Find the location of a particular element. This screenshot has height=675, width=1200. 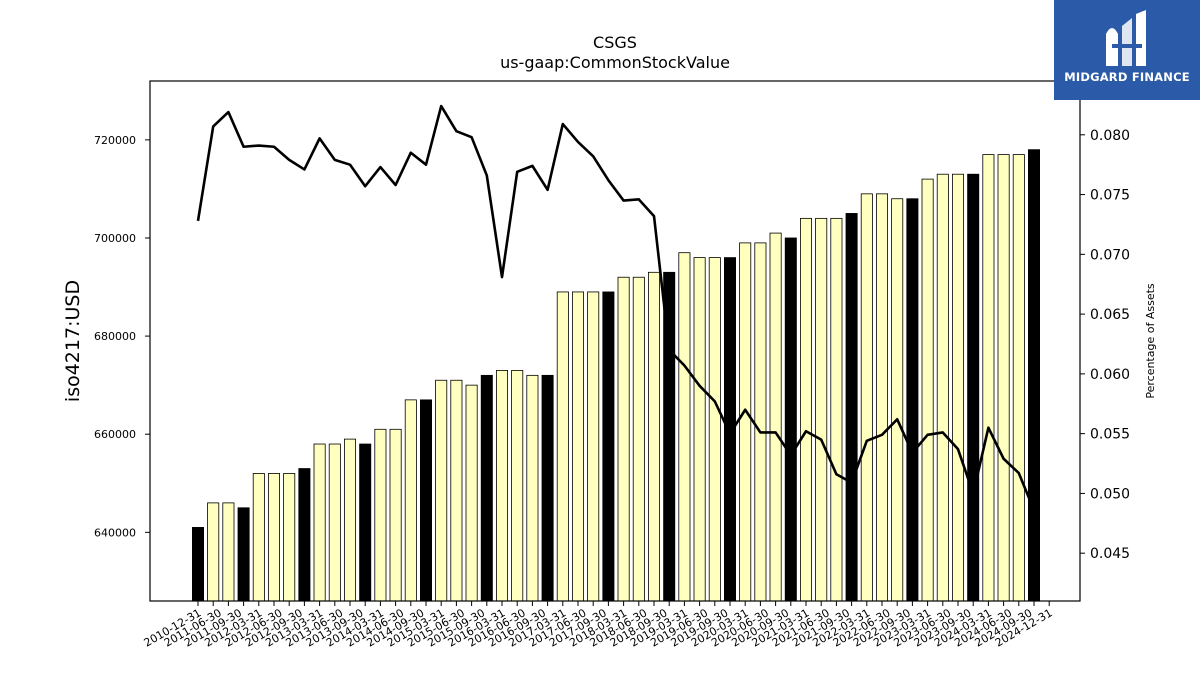

y-axis-label: iso4217:USD is located at coordinates (73, 341).